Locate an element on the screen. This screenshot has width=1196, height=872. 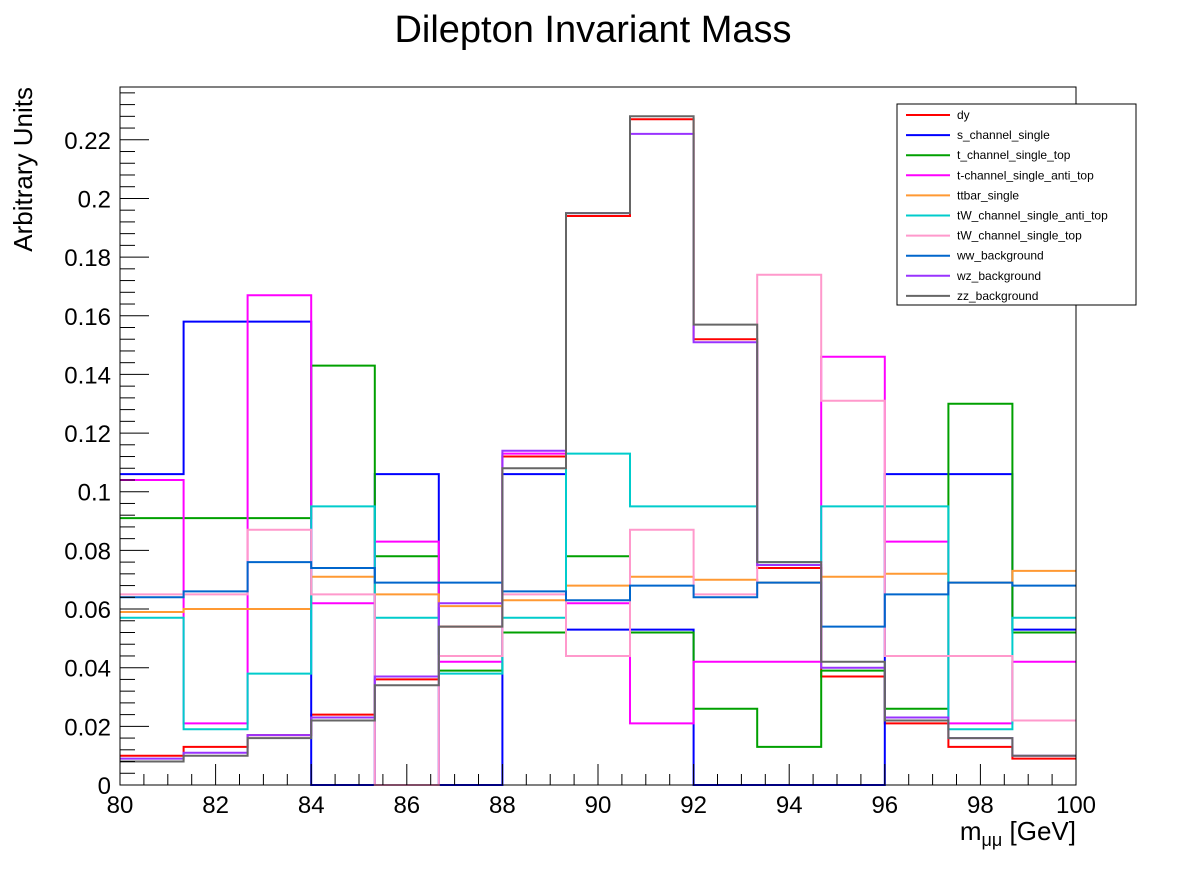
legend-label-ttbar_single: ttbar_single is located at coordinates (988, 195).